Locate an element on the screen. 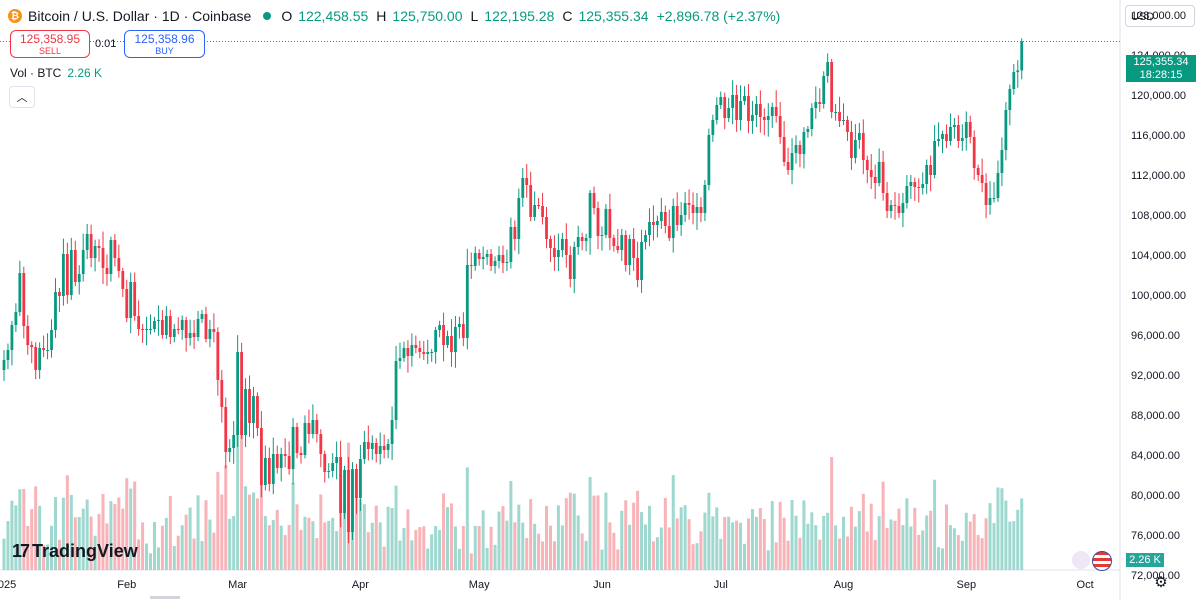 Image resolution: width=1200 pixels, height=600 pixels. collapse-legend-button: ︿ is located at coordinates (22, 97).